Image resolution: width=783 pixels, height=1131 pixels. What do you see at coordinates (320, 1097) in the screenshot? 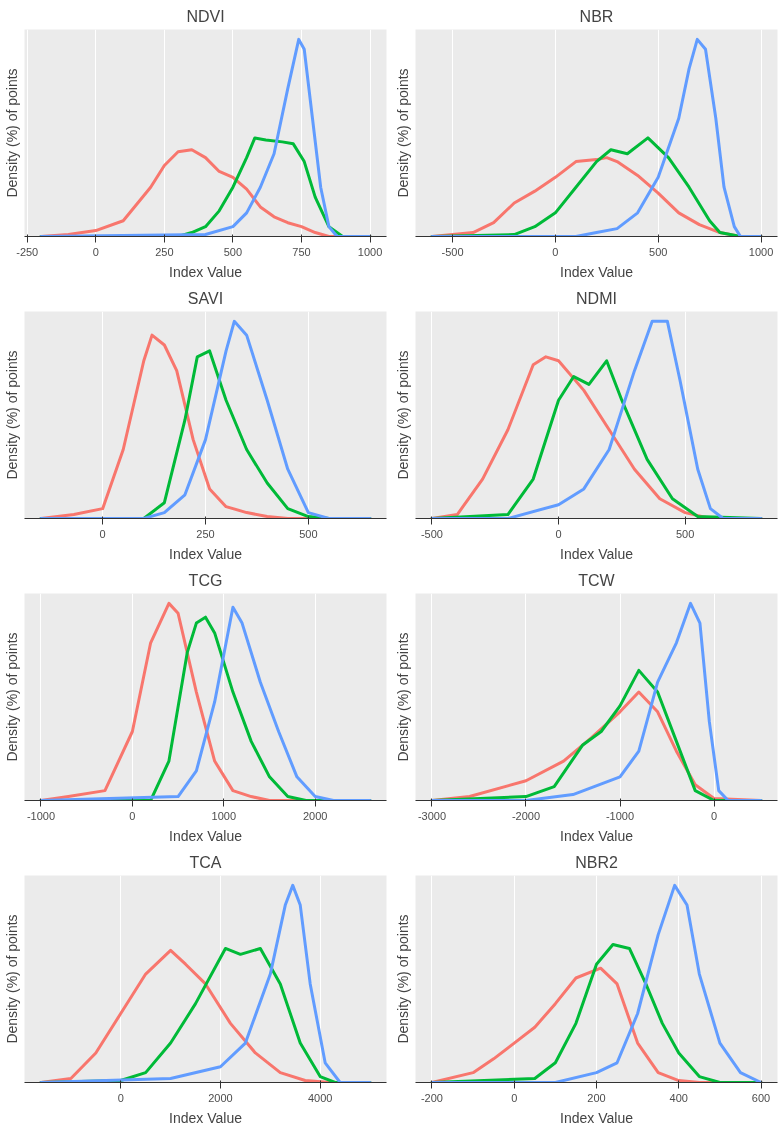
I see `x-tick-label: 4000` at bounding box center [320, 1097].